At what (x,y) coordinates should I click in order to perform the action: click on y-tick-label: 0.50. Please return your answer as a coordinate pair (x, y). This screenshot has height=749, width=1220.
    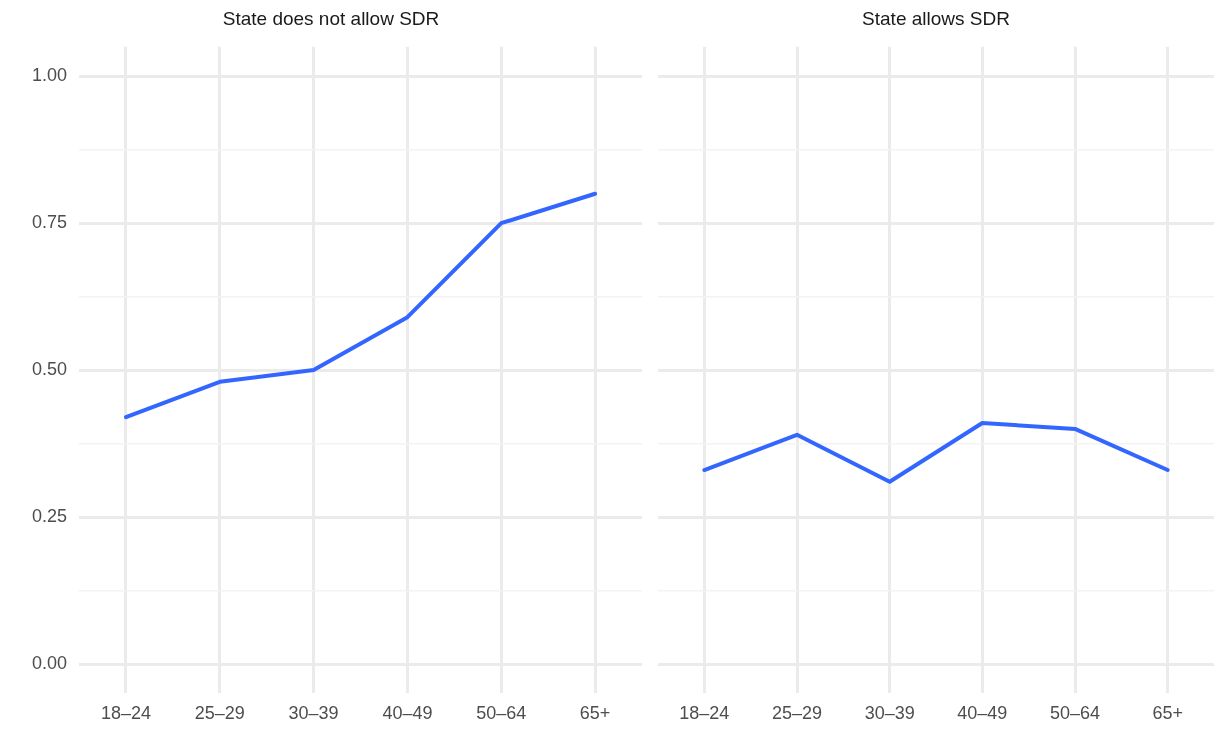
    Looking at the image, I should click on (49, 369).